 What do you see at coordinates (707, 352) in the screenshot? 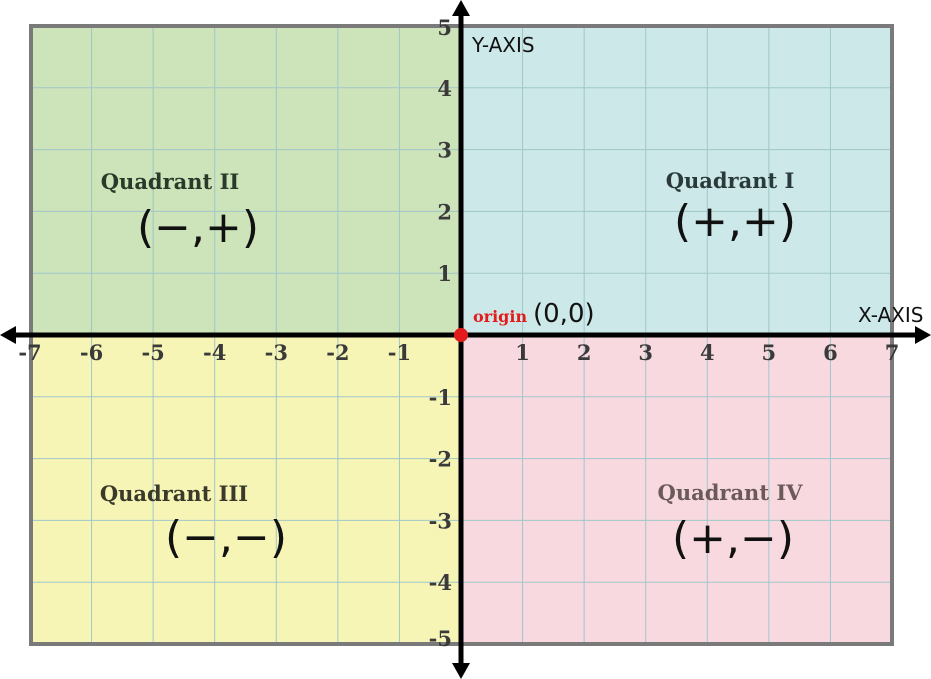
I see `x-tick-label: 4` at bounding box center [707, 352].